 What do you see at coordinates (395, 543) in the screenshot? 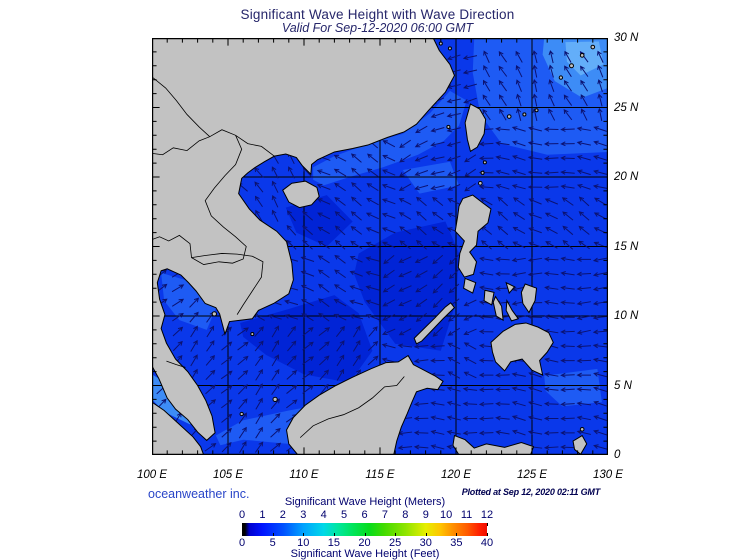
I see `feet-tick: 25` at bounding box center [395, 543].